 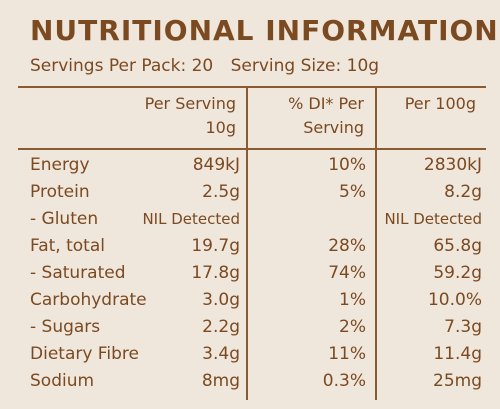 What do you see at coordinates (215, 273) in the screenshot?
I see `per-serving-value: 17.8g` at bounding box center [215, 273].